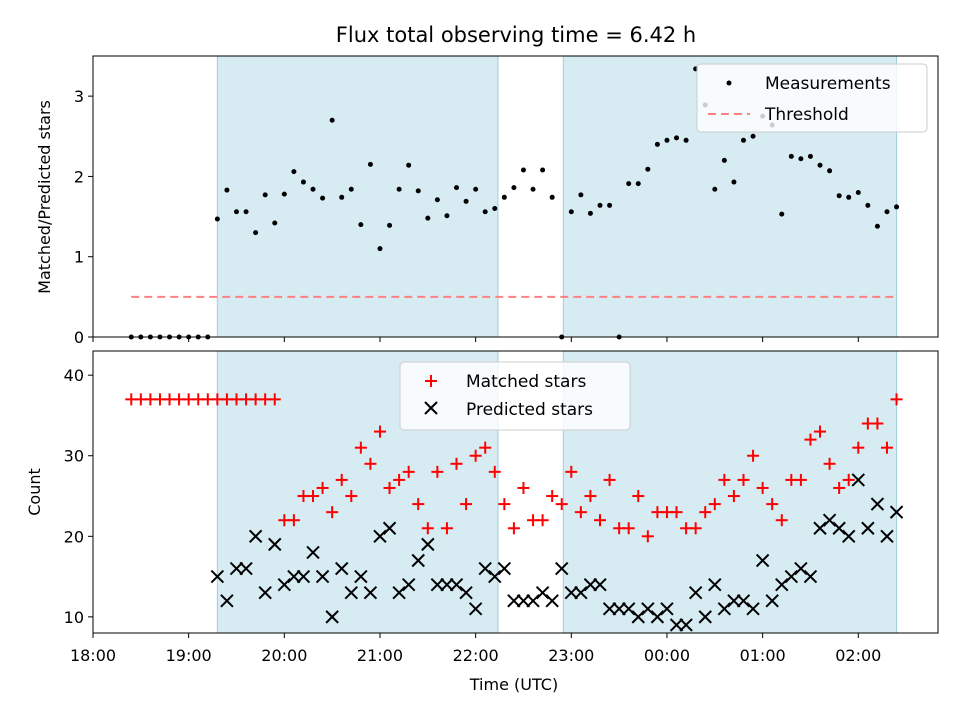 This screenshot has width=960, height=720. What do you see at coordinates (380, 655) in the screenshot?
I see `x-tick-label: 21:00` at bounding box center [380, 655].